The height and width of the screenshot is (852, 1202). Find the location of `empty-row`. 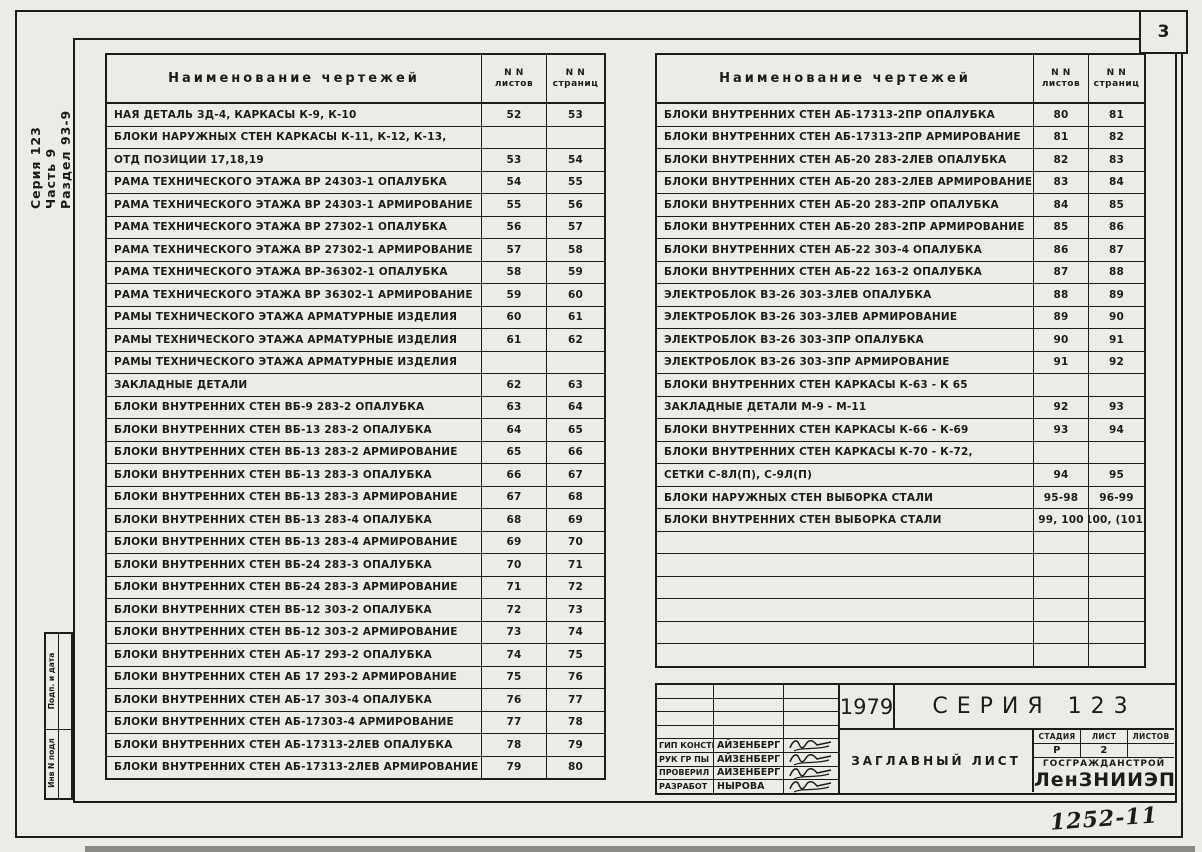

empty-row is located at coordinates (747, 692).